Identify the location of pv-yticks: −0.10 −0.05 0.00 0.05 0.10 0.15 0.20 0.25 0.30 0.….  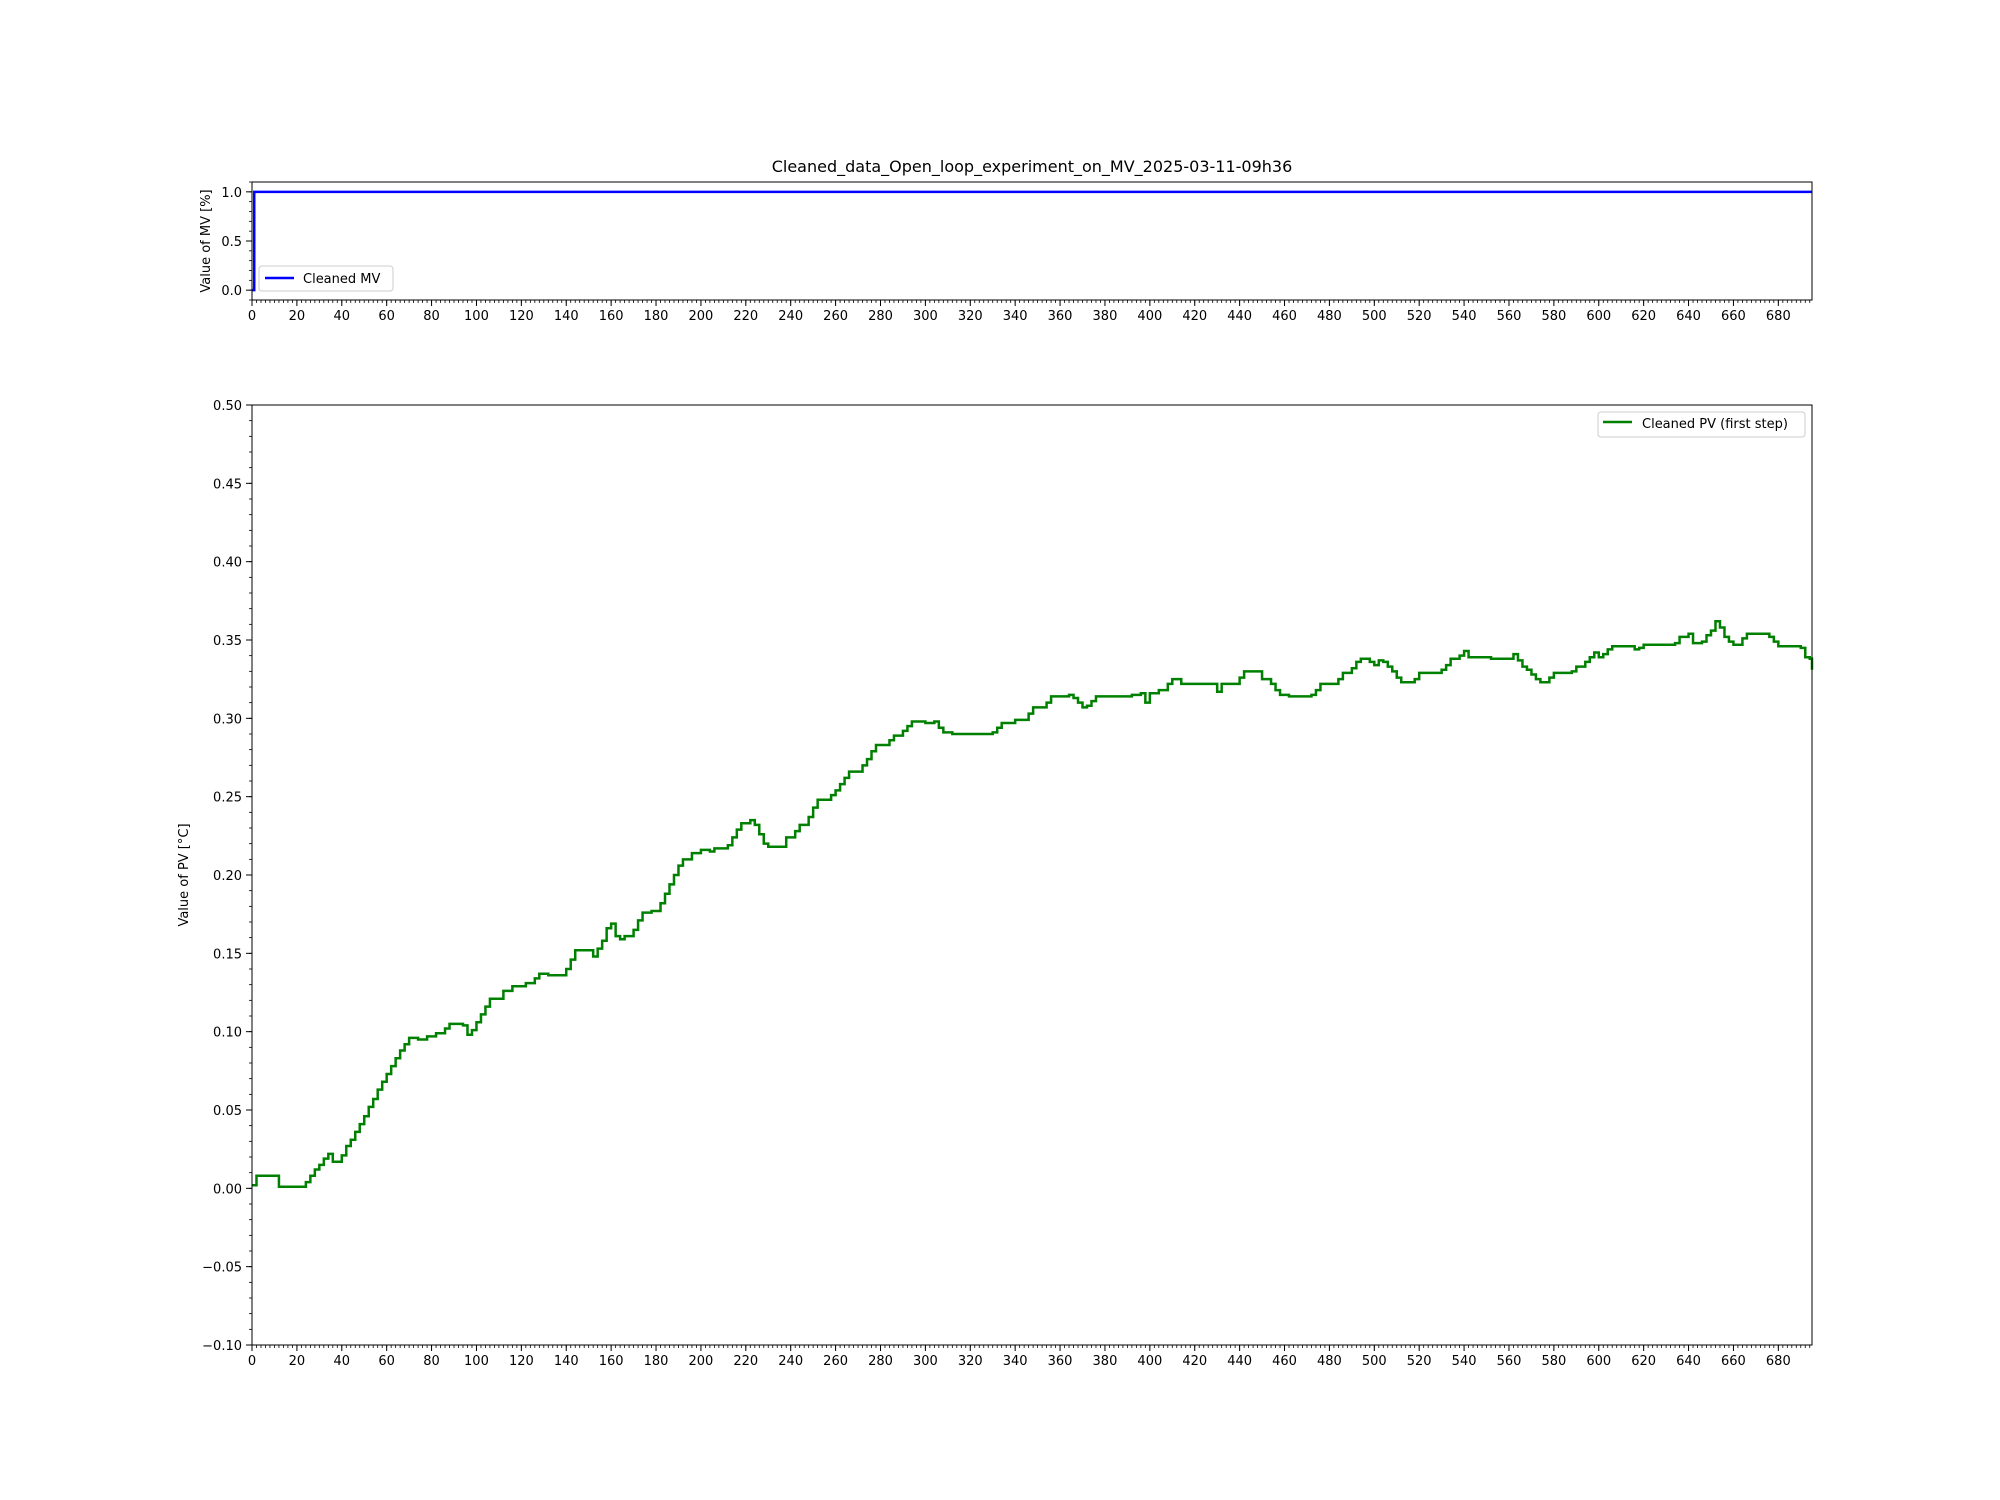
(227, 876).